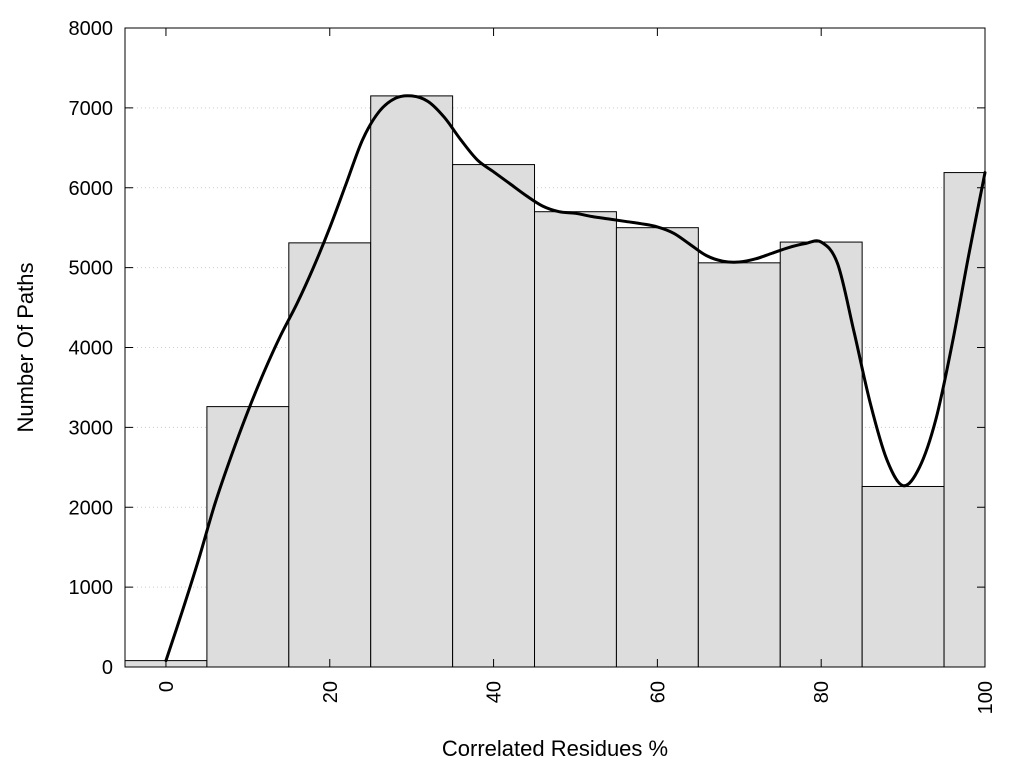  Describe the element at coordinates (822, 692) in the screenshot. I see `x-tick-label: 80` at that location.